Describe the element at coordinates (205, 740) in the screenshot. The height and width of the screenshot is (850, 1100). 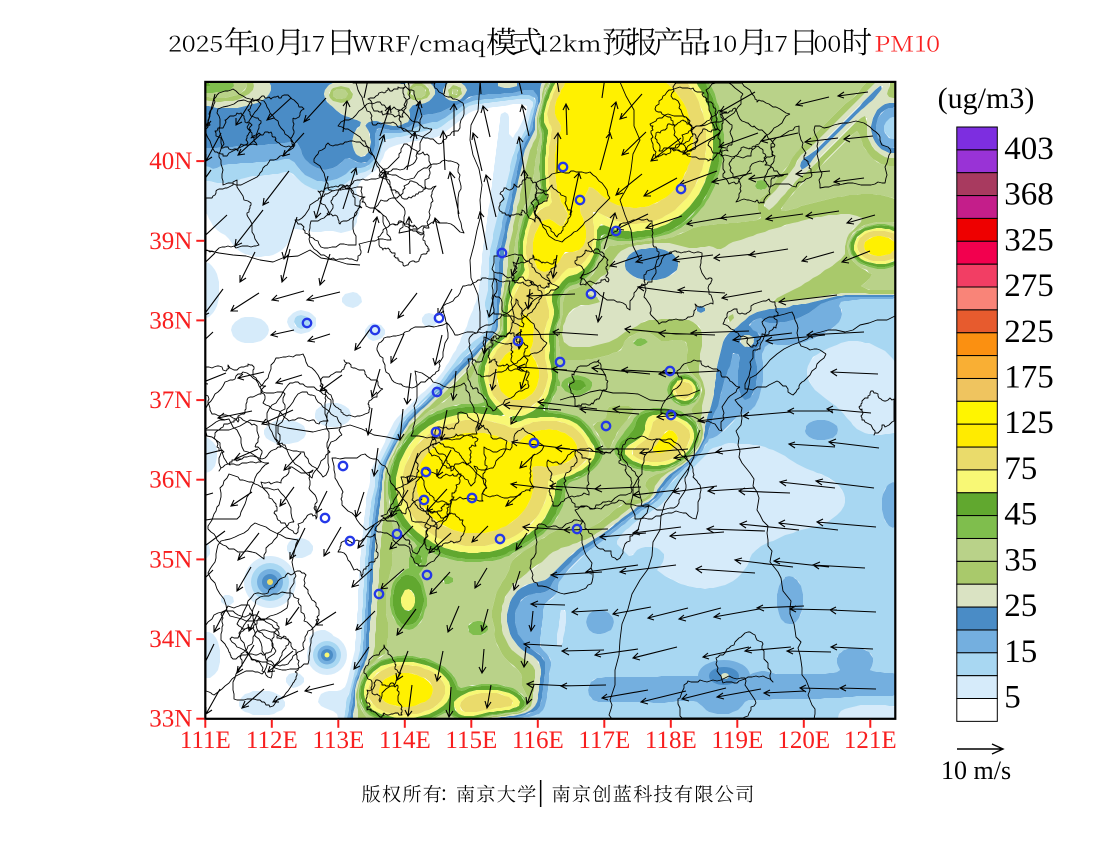
I see `svg-text: 111E` at that location.